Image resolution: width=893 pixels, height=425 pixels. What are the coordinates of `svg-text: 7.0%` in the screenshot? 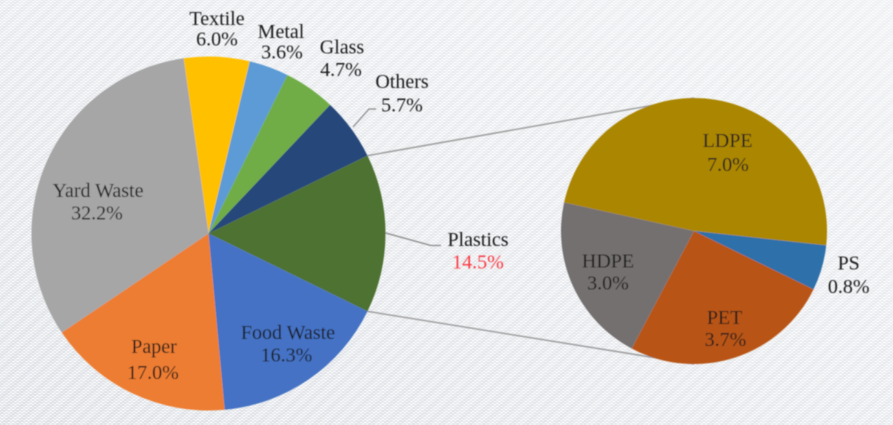 It's located at (728, 165).